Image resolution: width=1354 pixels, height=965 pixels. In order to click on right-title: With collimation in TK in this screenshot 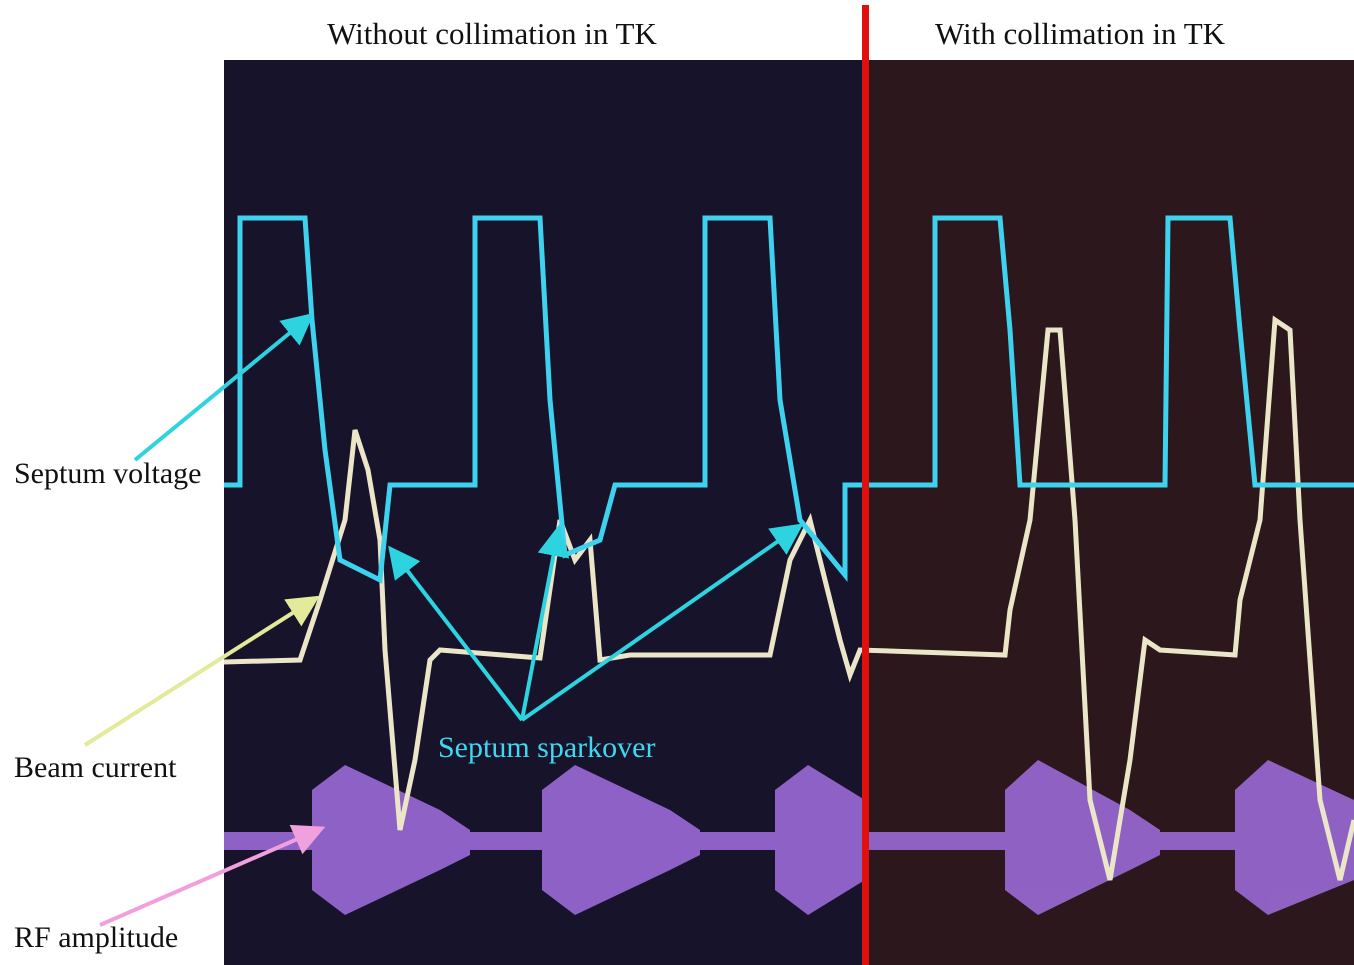, I will do `click(1080, 33)`.